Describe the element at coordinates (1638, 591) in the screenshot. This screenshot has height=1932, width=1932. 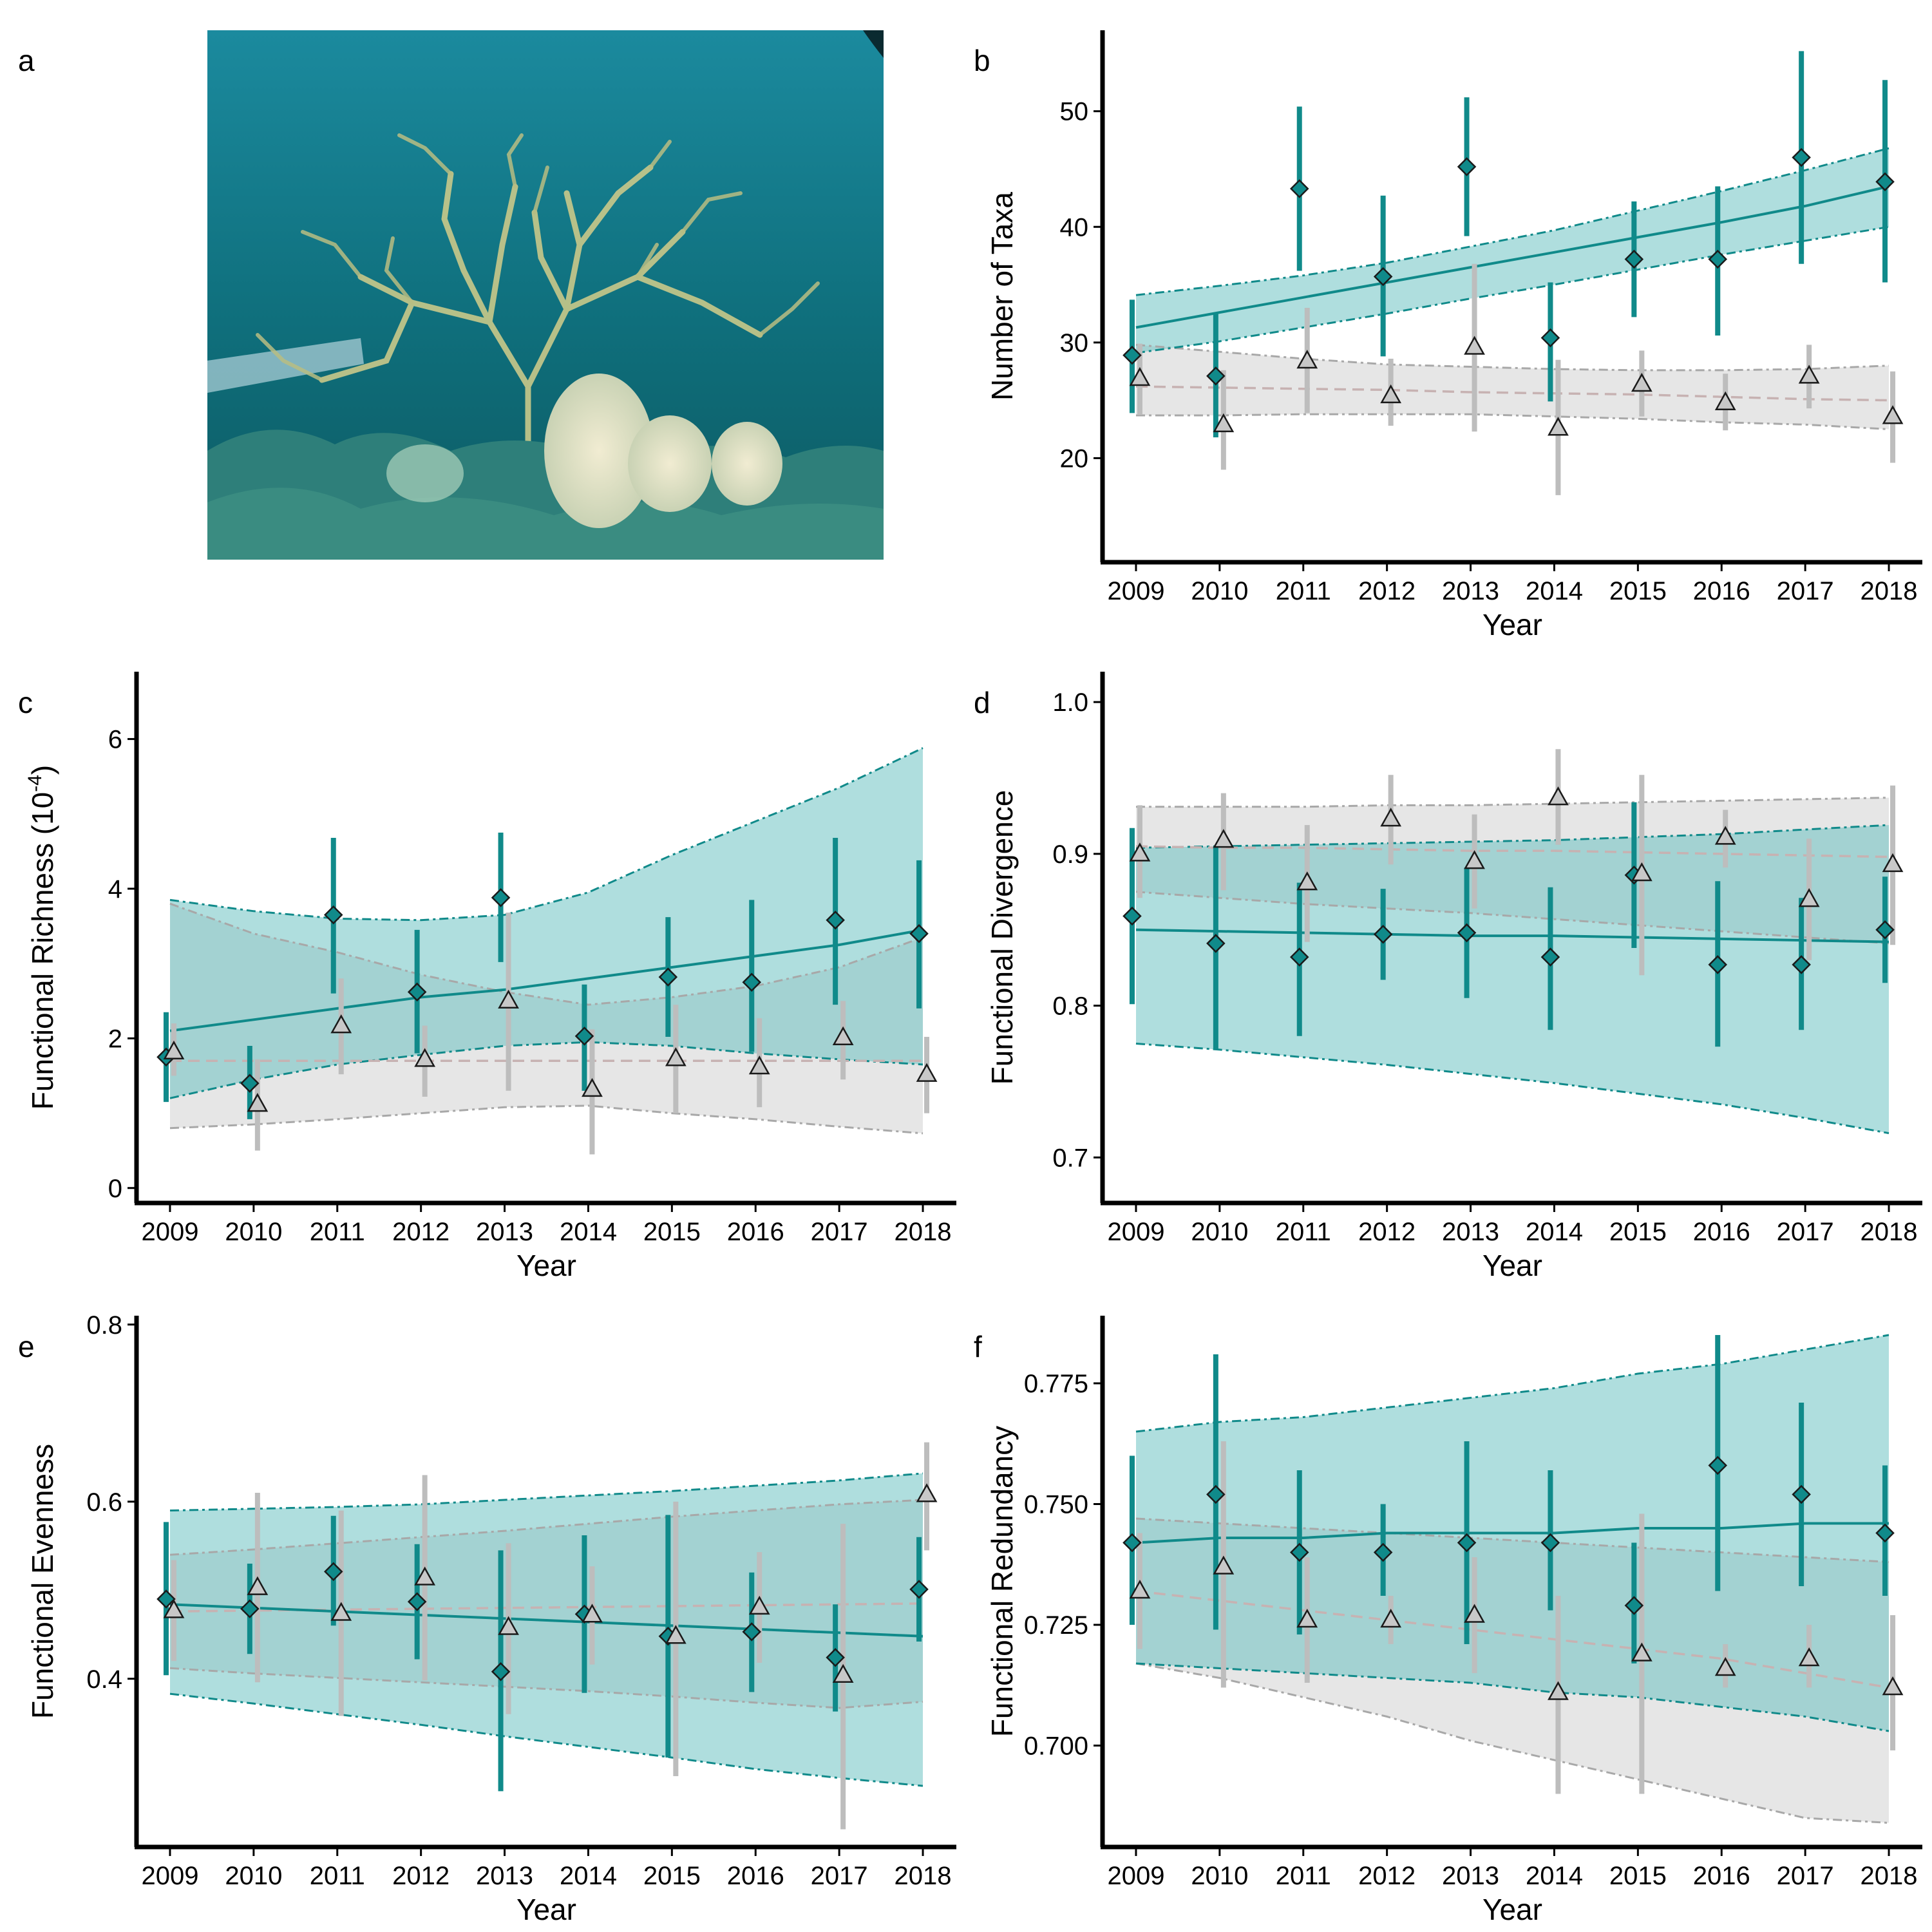
I see `x-tick-label: 2015` at that location.